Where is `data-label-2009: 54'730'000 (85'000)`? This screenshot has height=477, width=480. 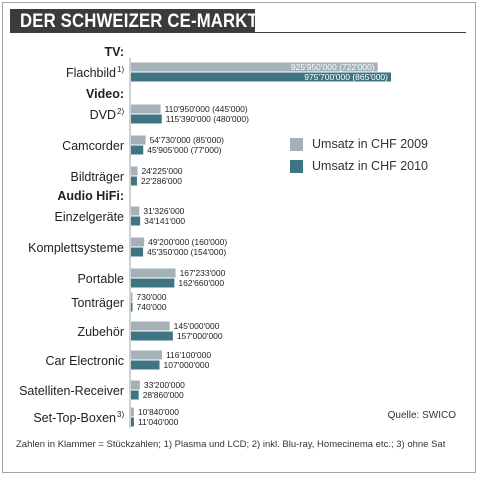
data-label-2009: 54'730'000 (85'000) is located at coordinates (187, 140).